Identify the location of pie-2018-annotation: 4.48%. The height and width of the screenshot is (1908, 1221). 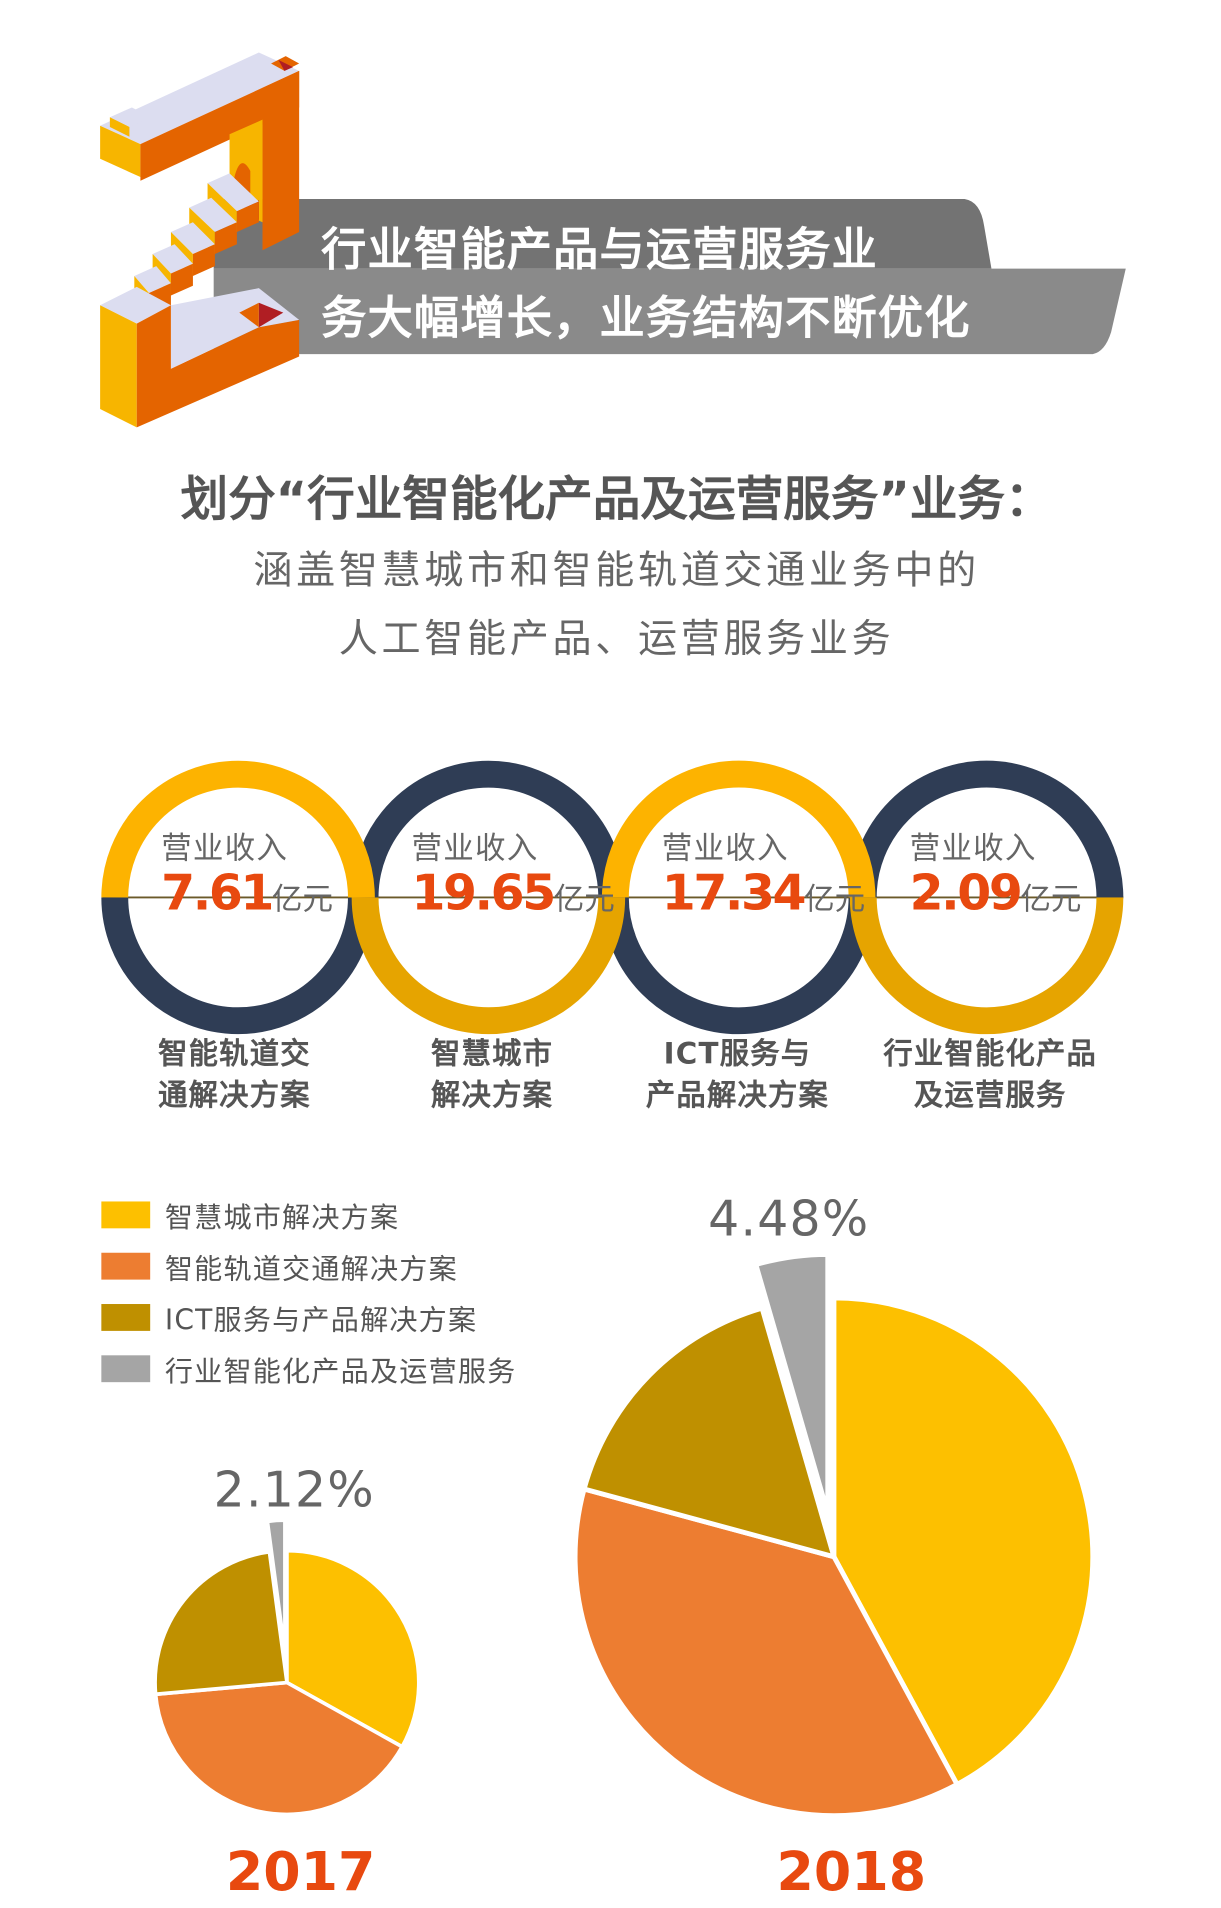
(789, 1219).